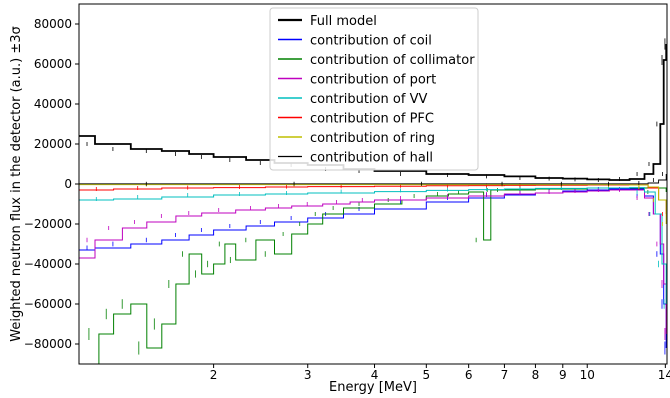 The height and width of the screenshot is (398, 670). I want to click on y-tick-label: 60000, so click(53, 64).